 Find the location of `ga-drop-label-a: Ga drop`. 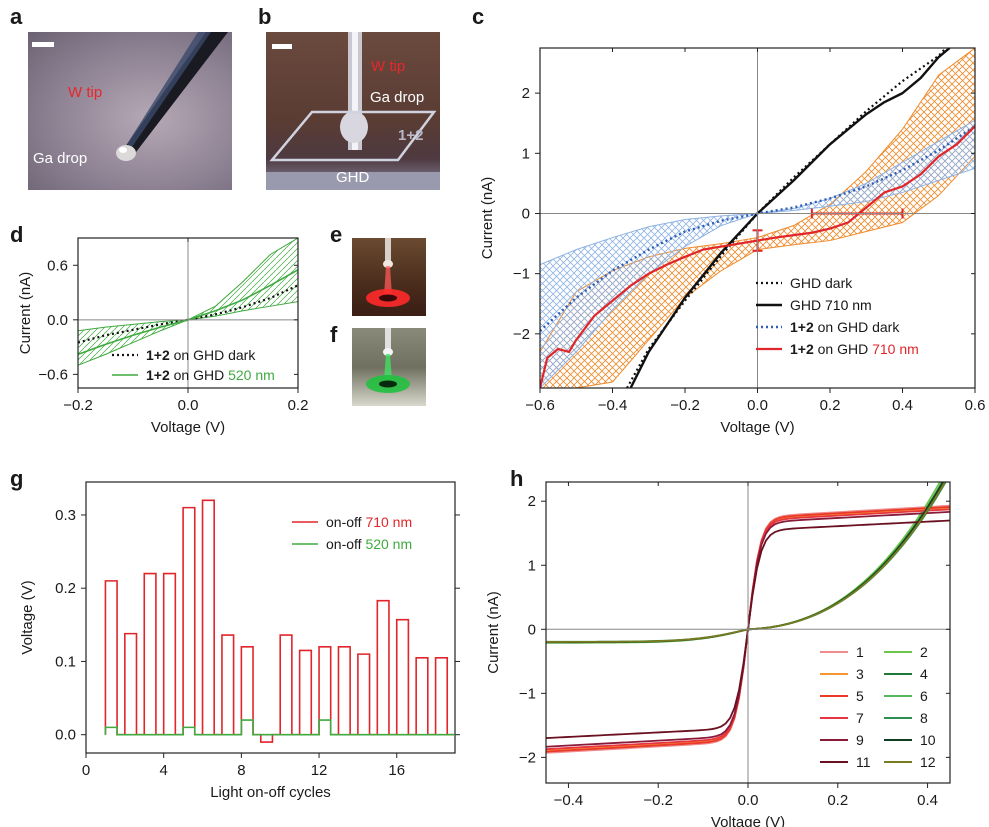

ga-drop-label-a: Ga drop is located at coordinates (60, 158).